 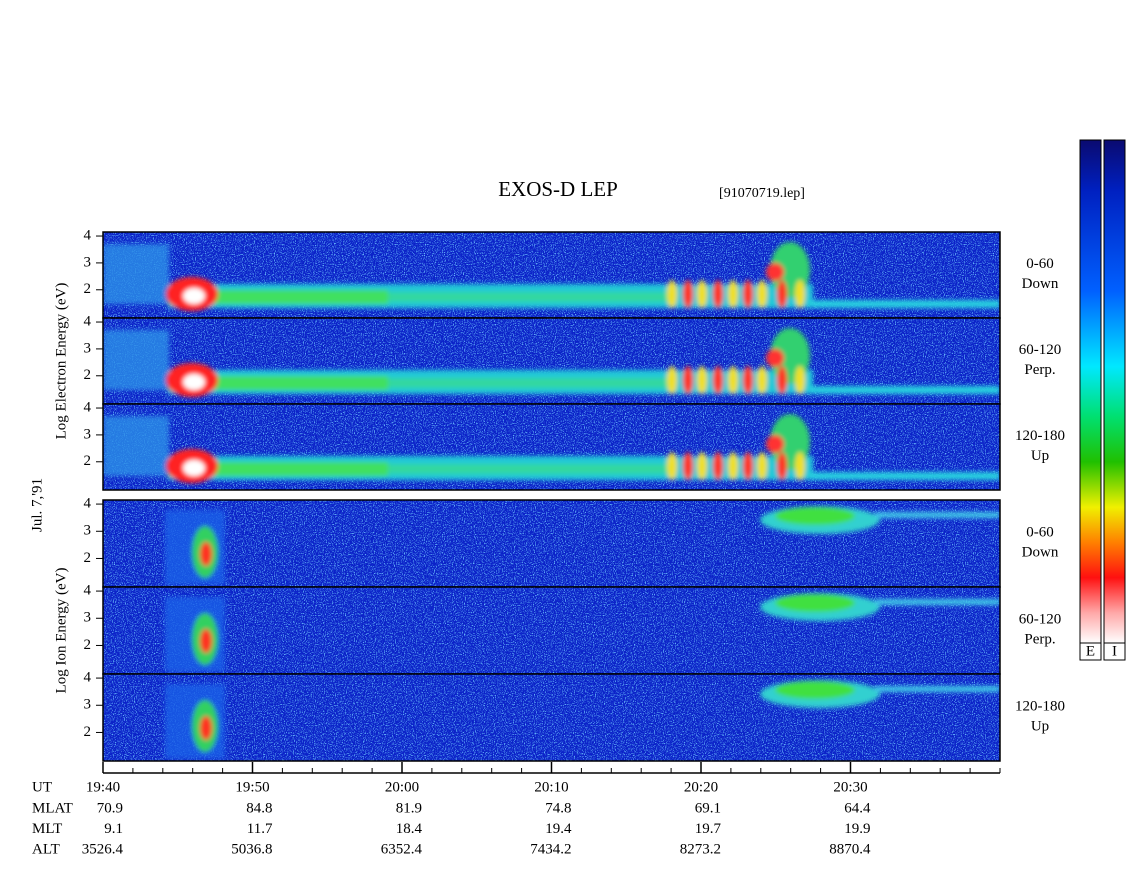 What do you see at coordinates (550, 849) in the screenshot?
I see `ephemeris-value: 7434.2` at bounding box center [550, 849].